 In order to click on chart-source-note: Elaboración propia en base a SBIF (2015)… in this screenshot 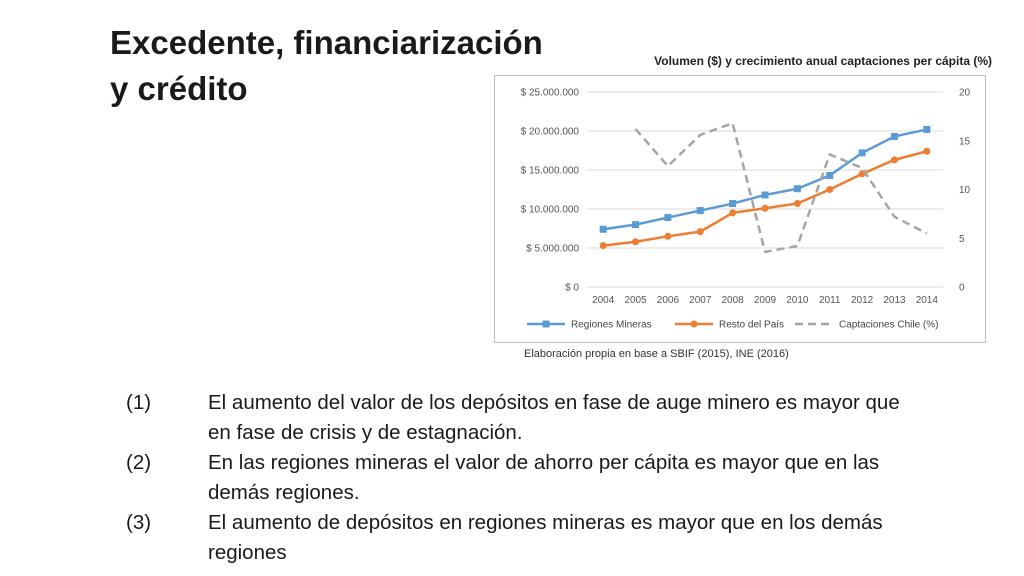, I will do `click(656, 354)`.